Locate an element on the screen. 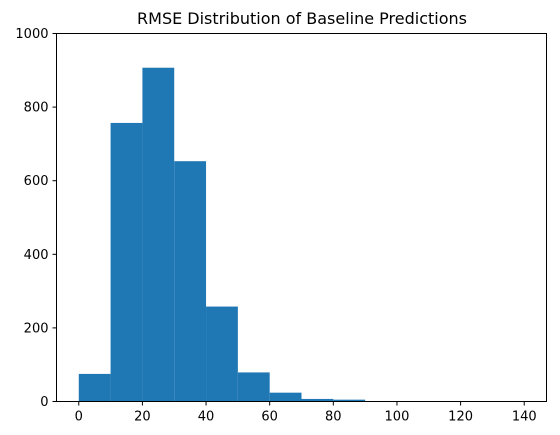  y-tick-label: 200 is located at coordinates (36, 328).